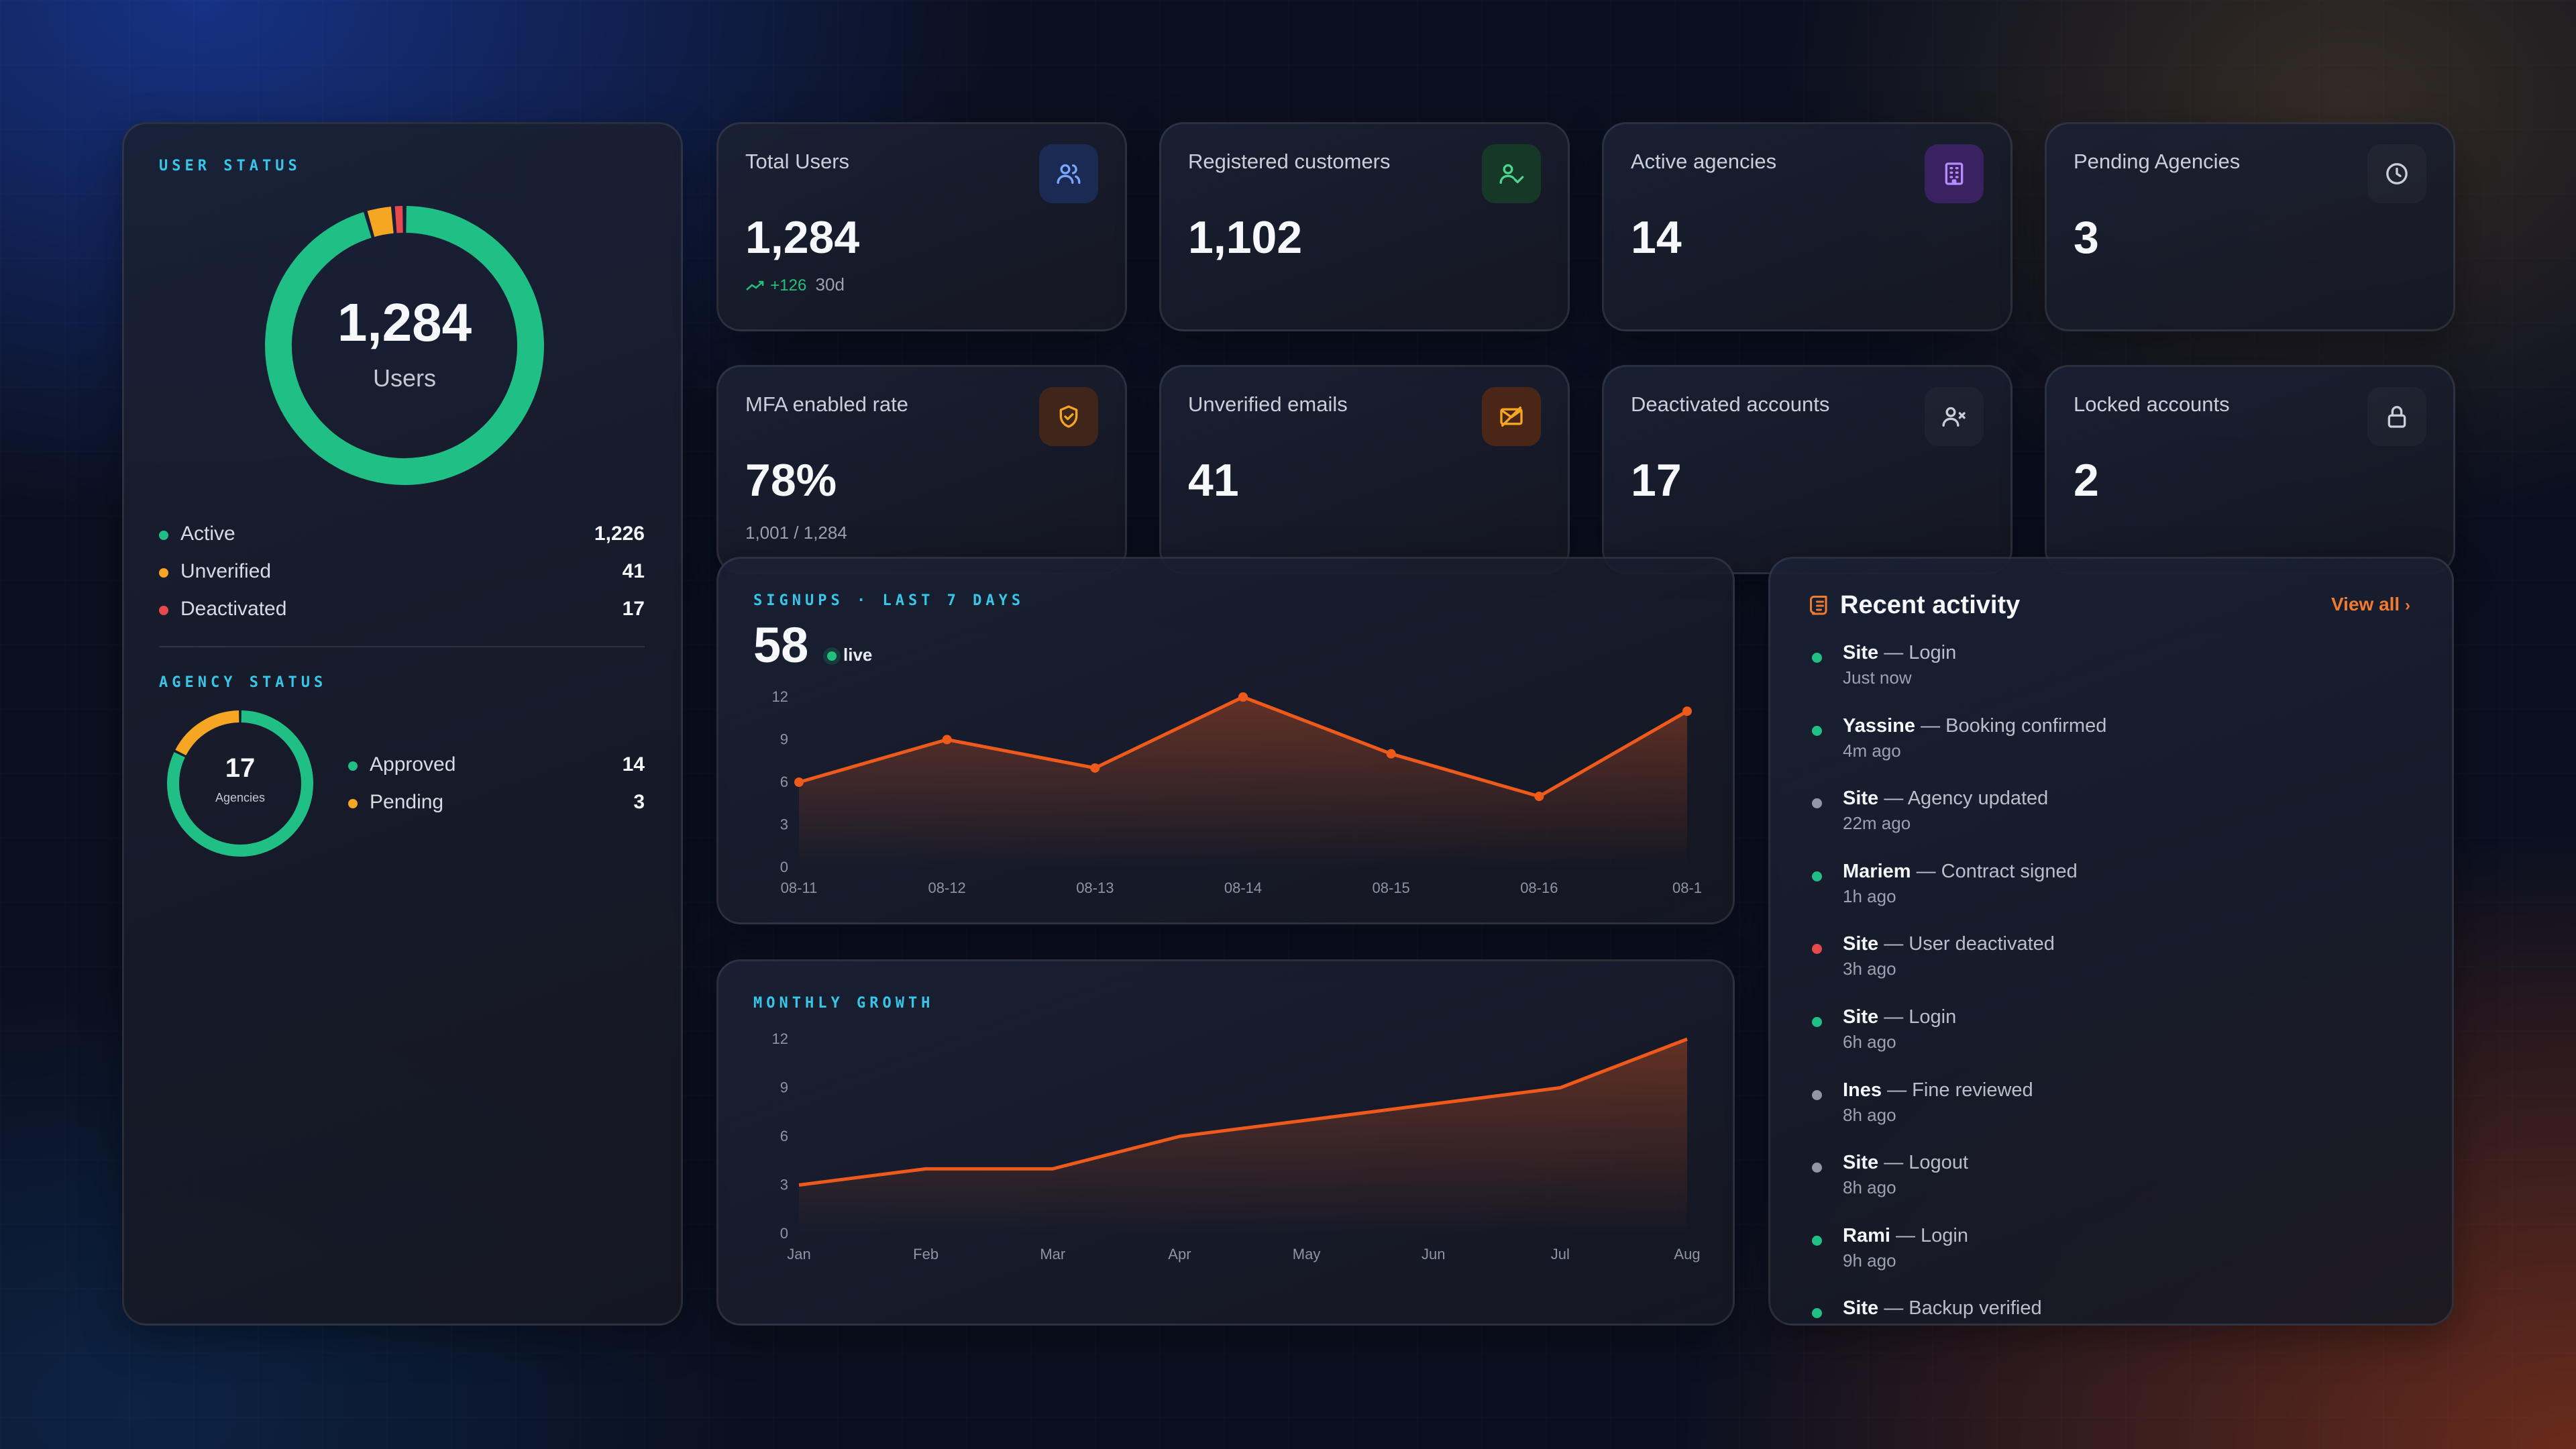 The height and width of the screenshot is (1449, 2576). Describe the element at coordinates (889, 600) in the screenshot. I see `signups-heading: SIGNUPS · LAST 7 DAYS` at that location.